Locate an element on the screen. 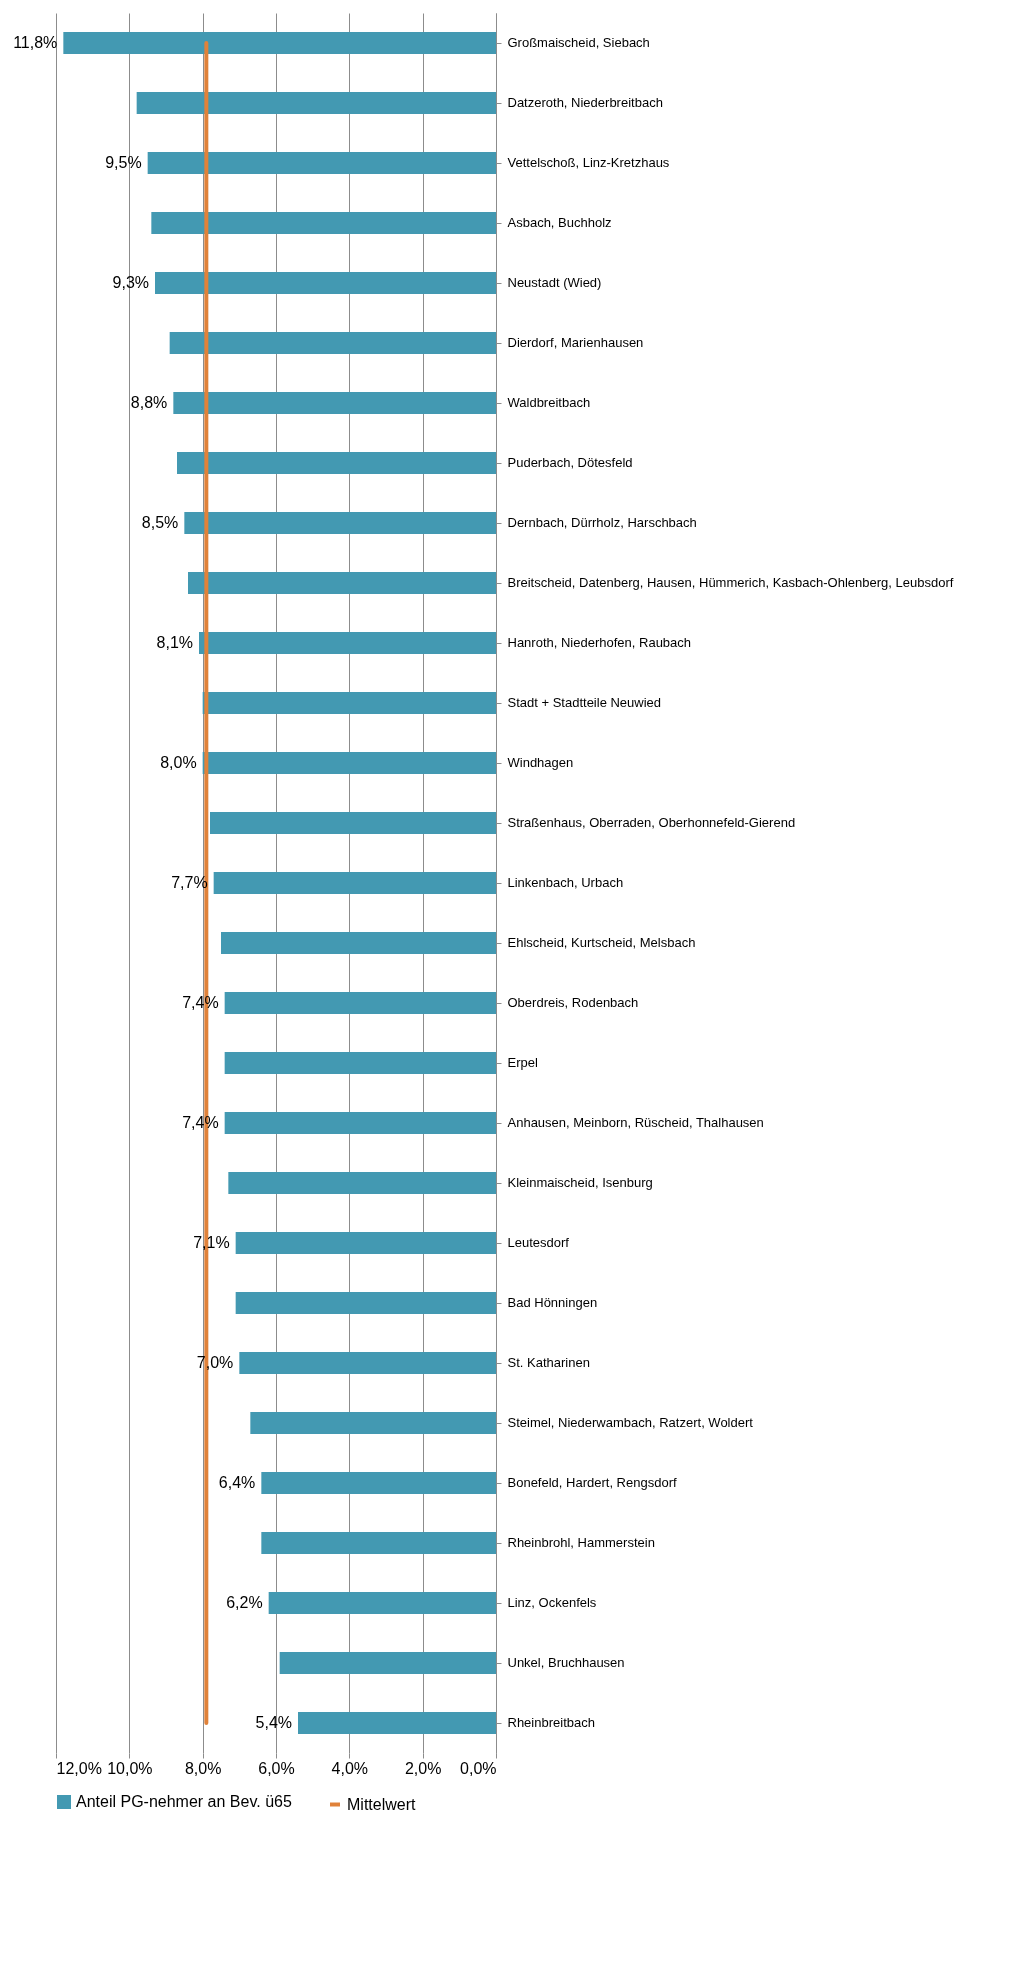  data-label: 6,2% is located at coordinates (244, 1602).